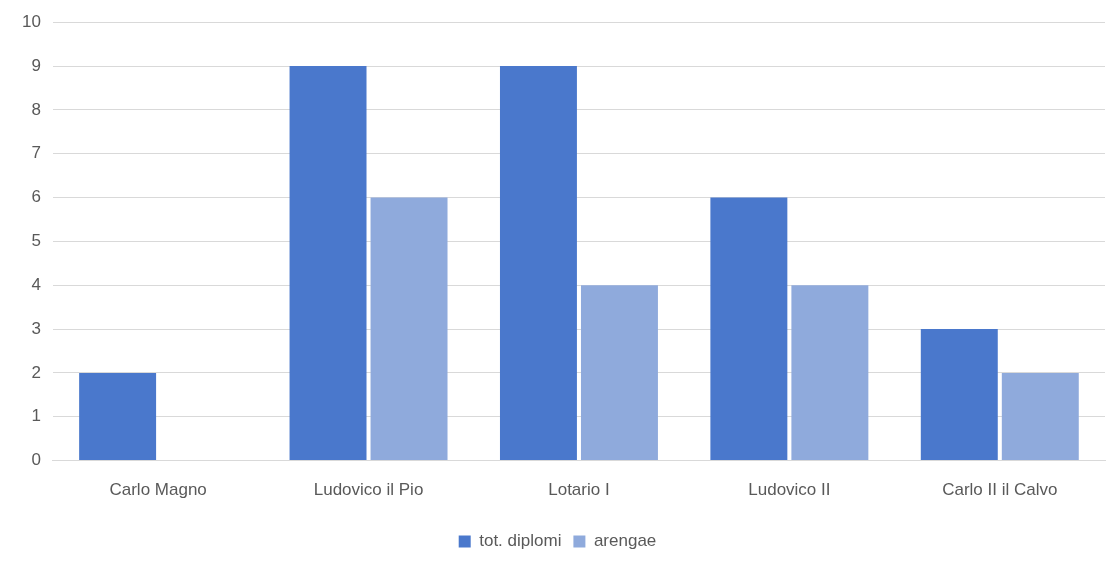 Image resolution: width=1113 pixels, height=565 pixels. Describe the element at coordinates (36, 109) in the screenshot. I see `y-tick-label: 8` at that location.